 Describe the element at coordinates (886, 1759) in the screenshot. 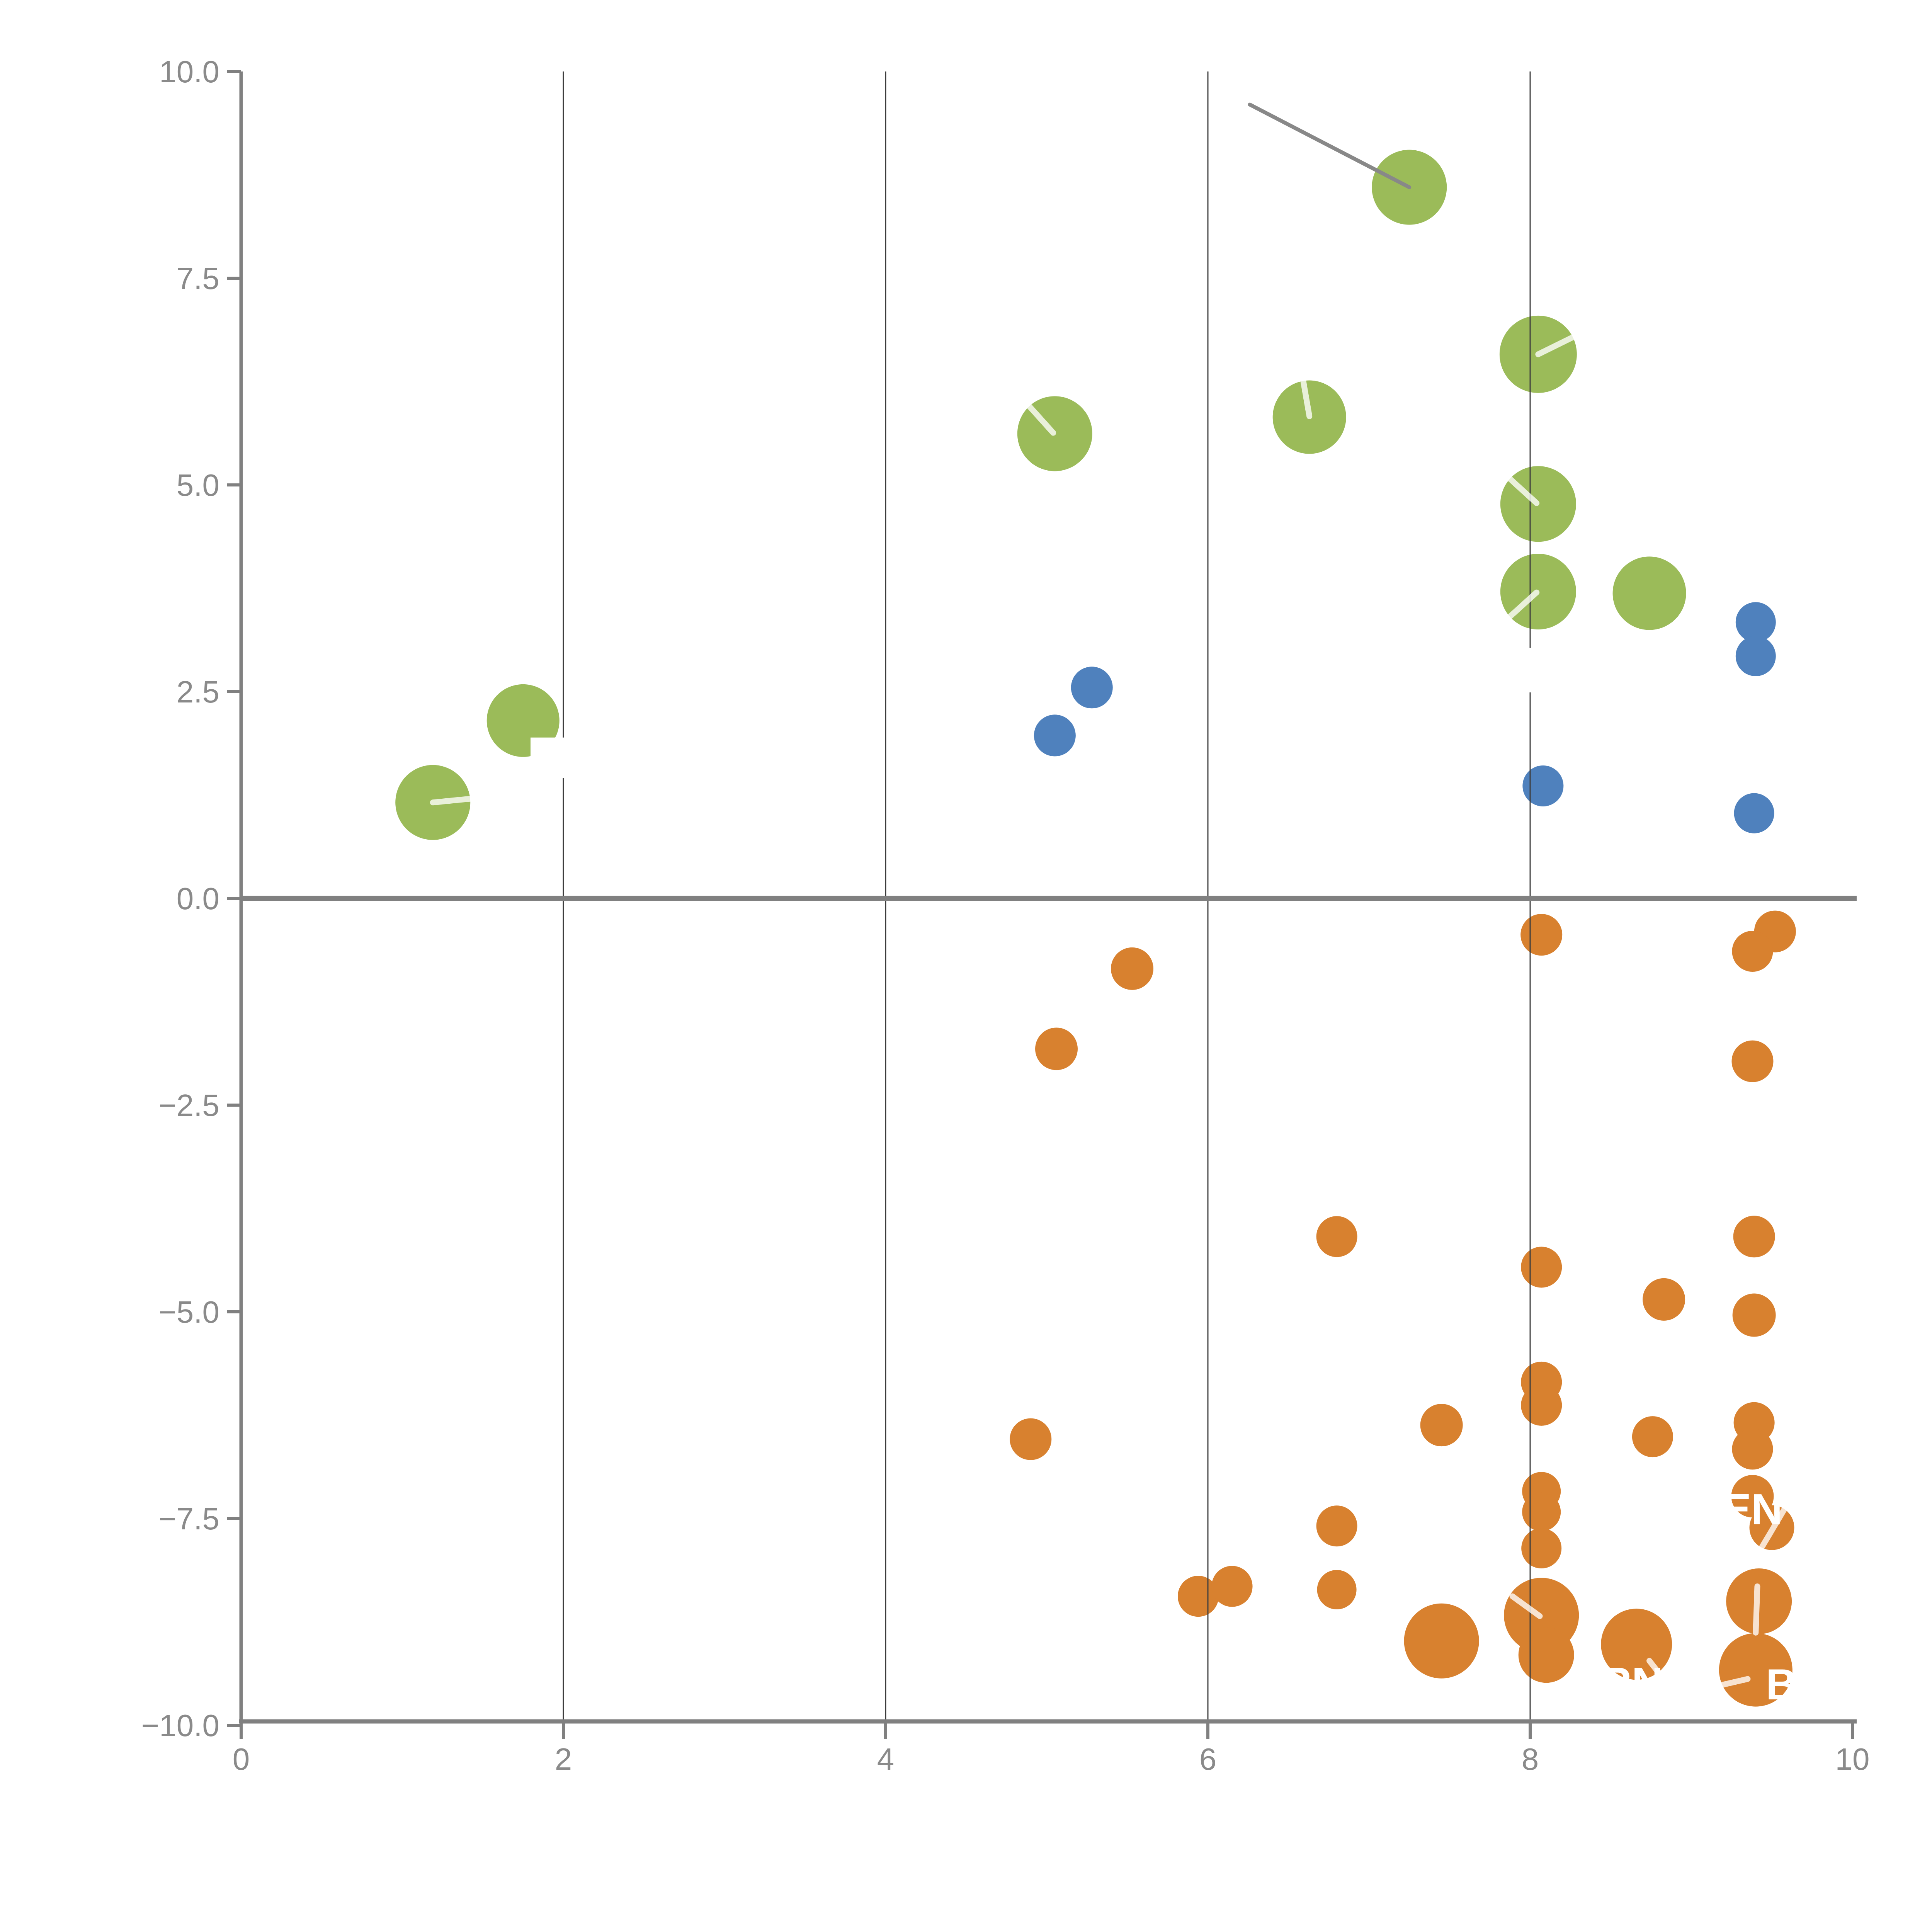

I see `x-tick-label: 4` at that location.